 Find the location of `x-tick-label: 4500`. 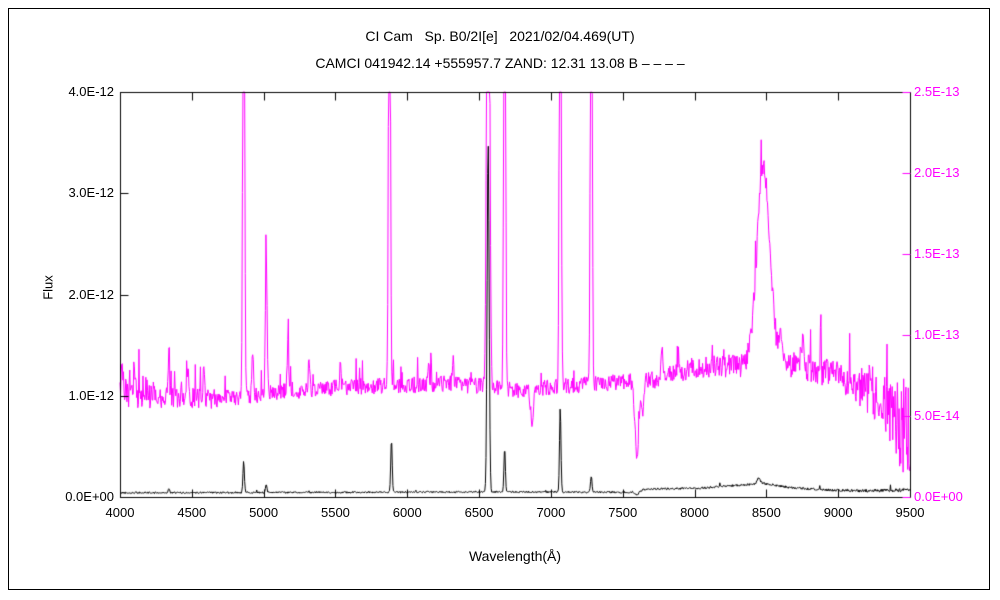

x-tick-label: 4500 is located at coordinates (192, 512).